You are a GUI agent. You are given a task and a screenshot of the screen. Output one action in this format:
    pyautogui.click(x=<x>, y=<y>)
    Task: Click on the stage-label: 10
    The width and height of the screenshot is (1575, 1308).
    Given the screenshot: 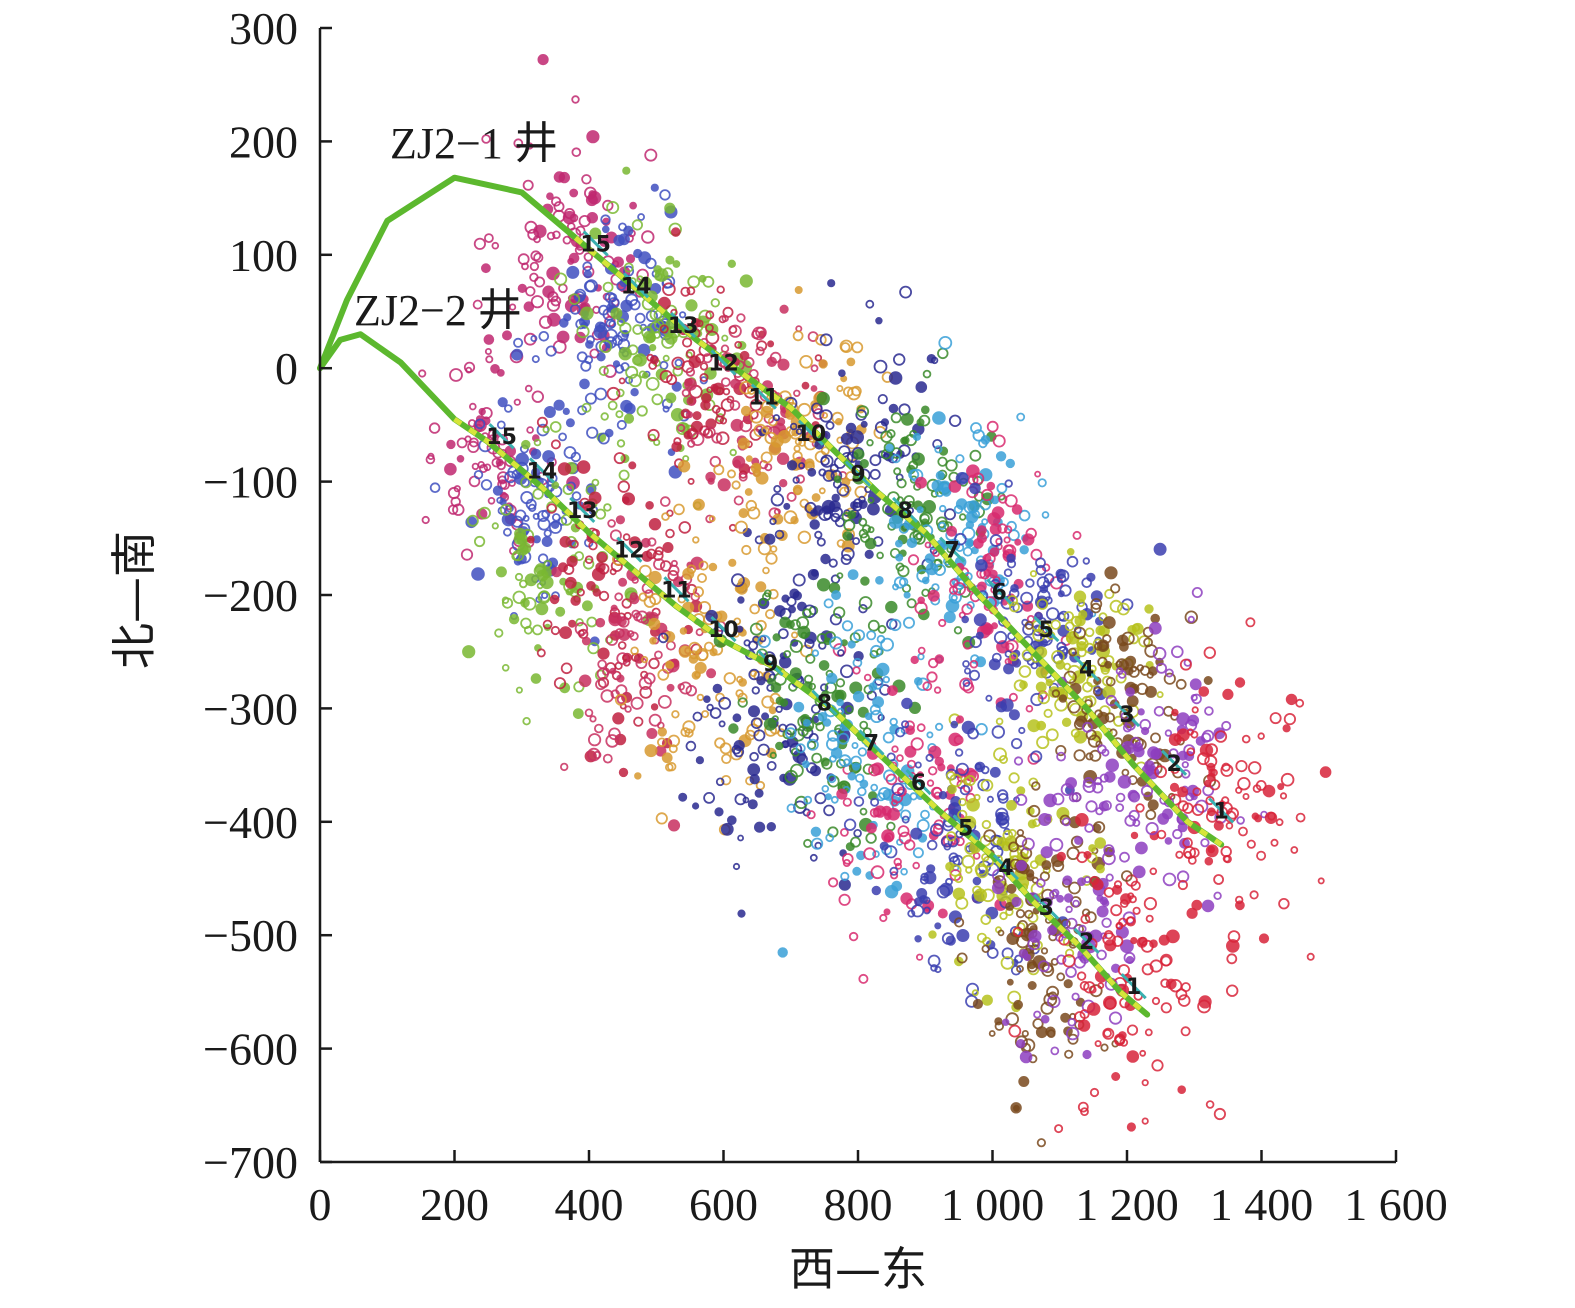 What is the action you would take?
    pyautogui.click(x=723, y=630)
    